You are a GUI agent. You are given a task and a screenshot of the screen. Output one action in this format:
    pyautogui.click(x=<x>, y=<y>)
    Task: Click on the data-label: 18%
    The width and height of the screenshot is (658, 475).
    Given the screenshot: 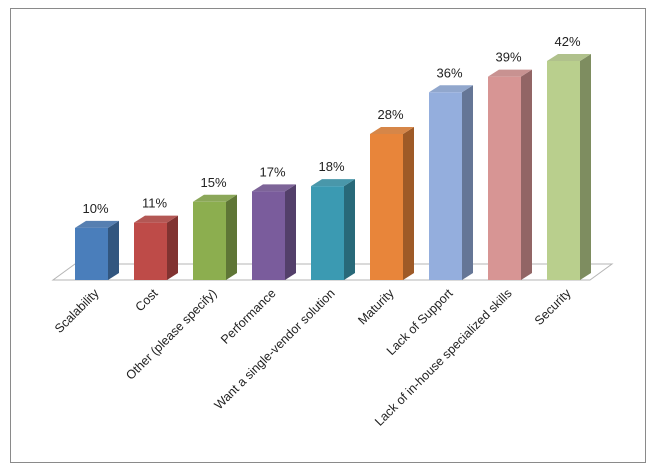 What is the action you would take?
    pyautogui.click(x=331, y=166)
    